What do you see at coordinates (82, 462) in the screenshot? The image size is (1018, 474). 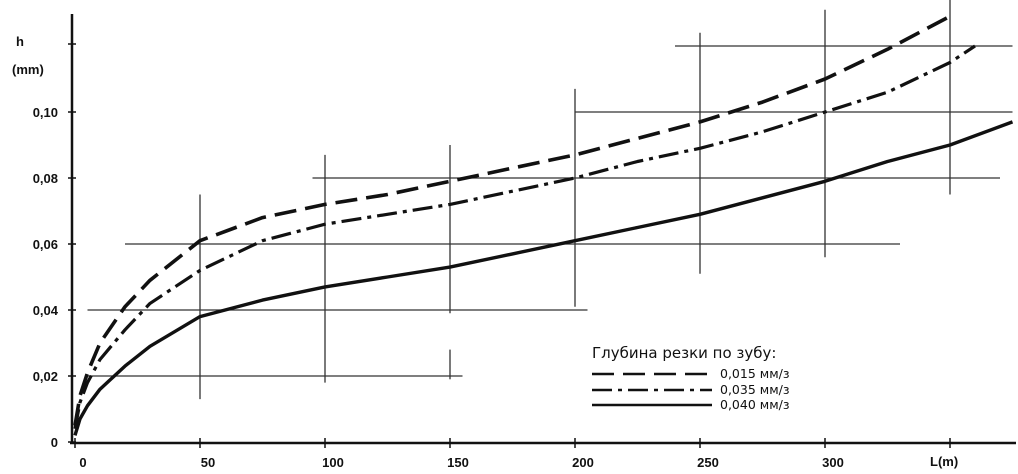 I see `x-tick-label: 0` at bounding box center [82, 462].